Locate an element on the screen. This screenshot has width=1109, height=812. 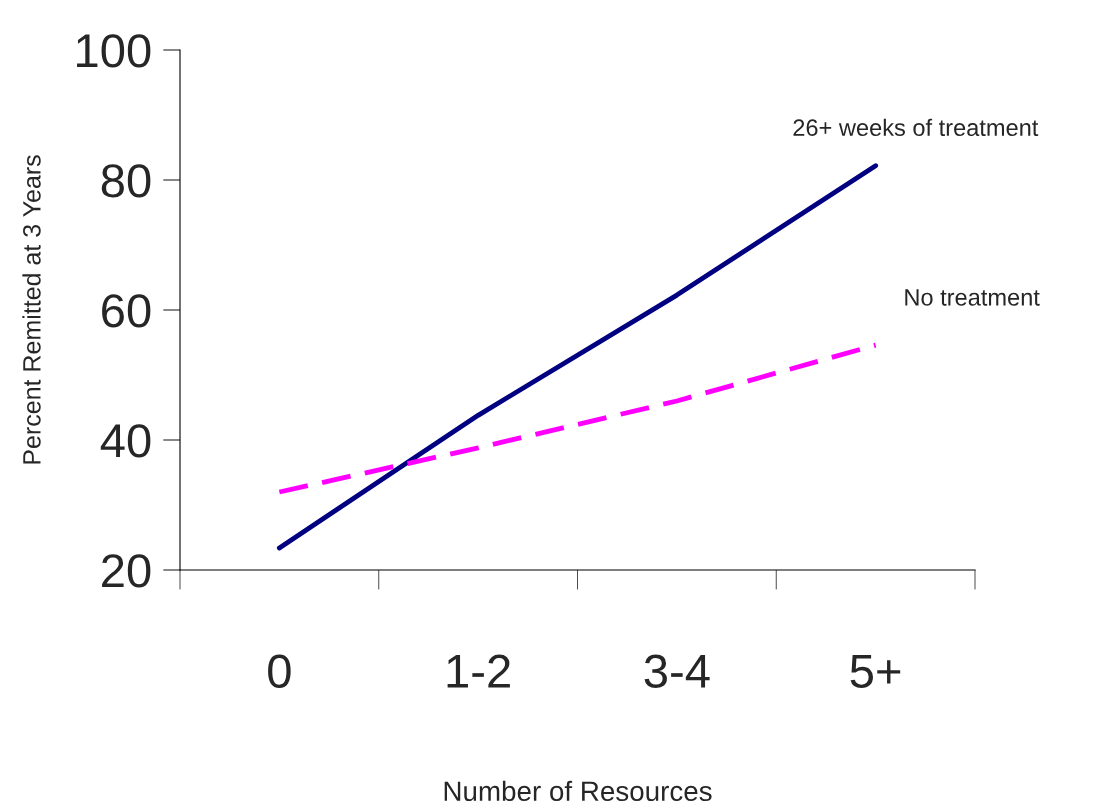
text: No treatment is located at coordinates (972, 297).